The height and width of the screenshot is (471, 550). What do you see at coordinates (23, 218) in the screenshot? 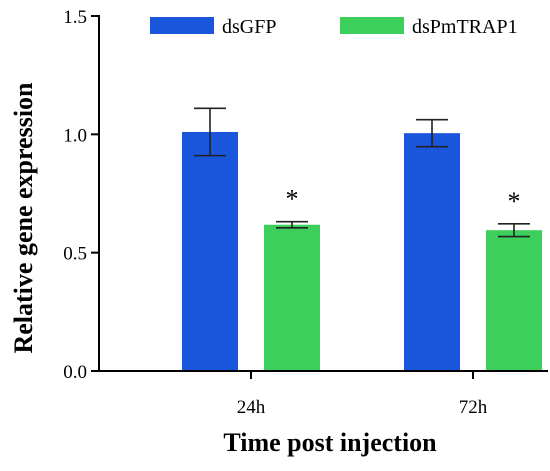
I see `y-axis-title: Relative gene expression` at bounding box center [23, 218].